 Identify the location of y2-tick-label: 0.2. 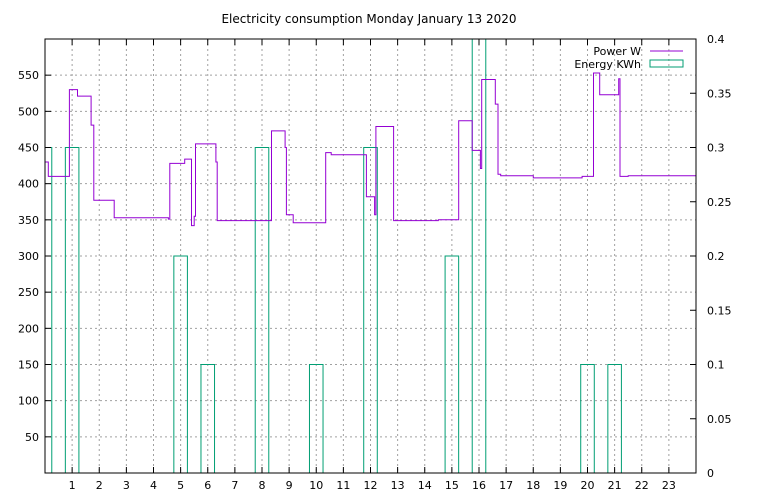
(716, 256).